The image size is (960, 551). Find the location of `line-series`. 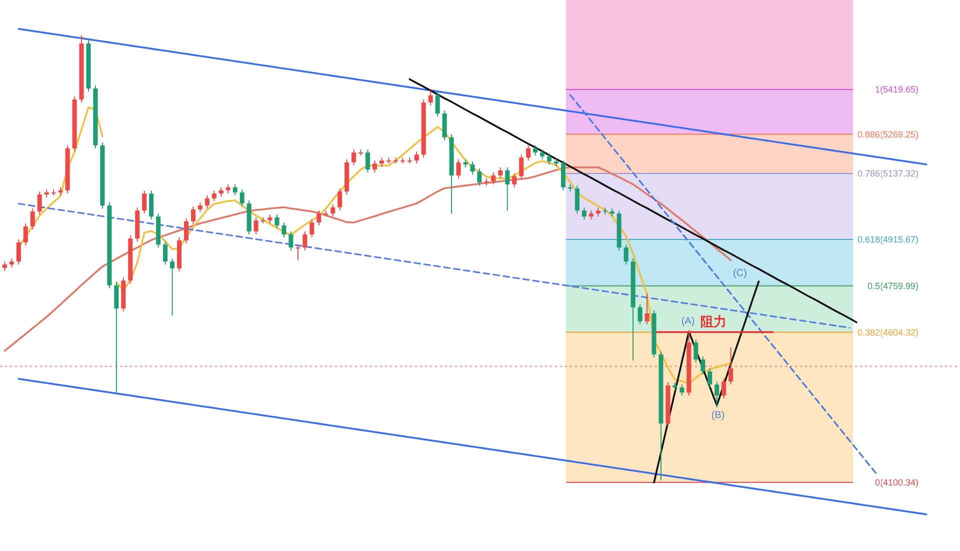

line-series is located at coordinates (706, 382).